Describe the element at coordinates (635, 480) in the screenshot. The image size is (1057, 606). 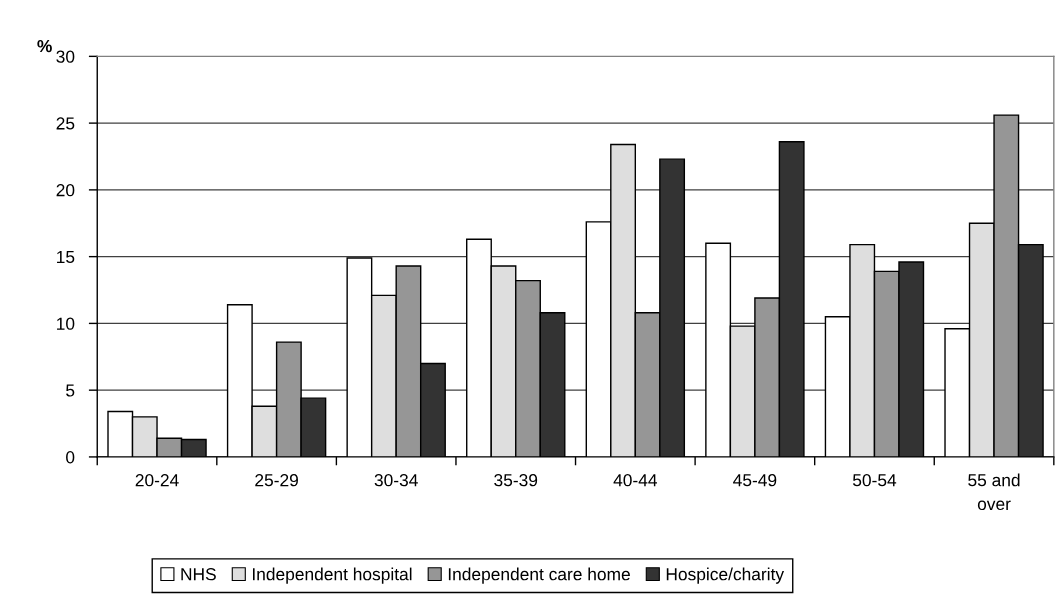
I see `x-tick-label: 40-44` at that location.